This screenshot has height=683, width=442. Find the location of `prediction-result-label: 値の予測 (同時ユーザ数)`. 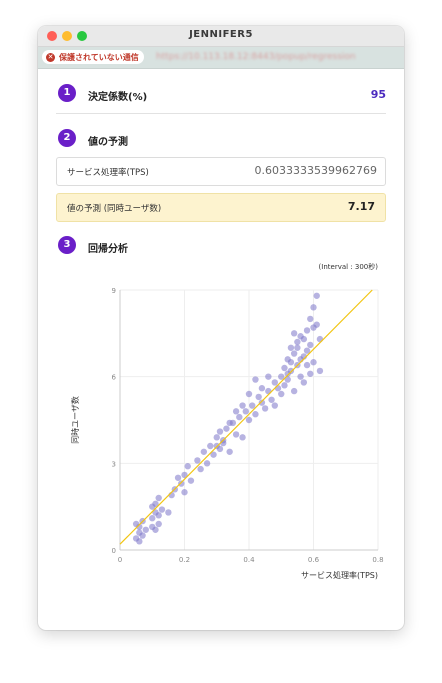

prediction-result-label: 値の予測 (同時ユーザ数) is located at coordinates (114, 209).